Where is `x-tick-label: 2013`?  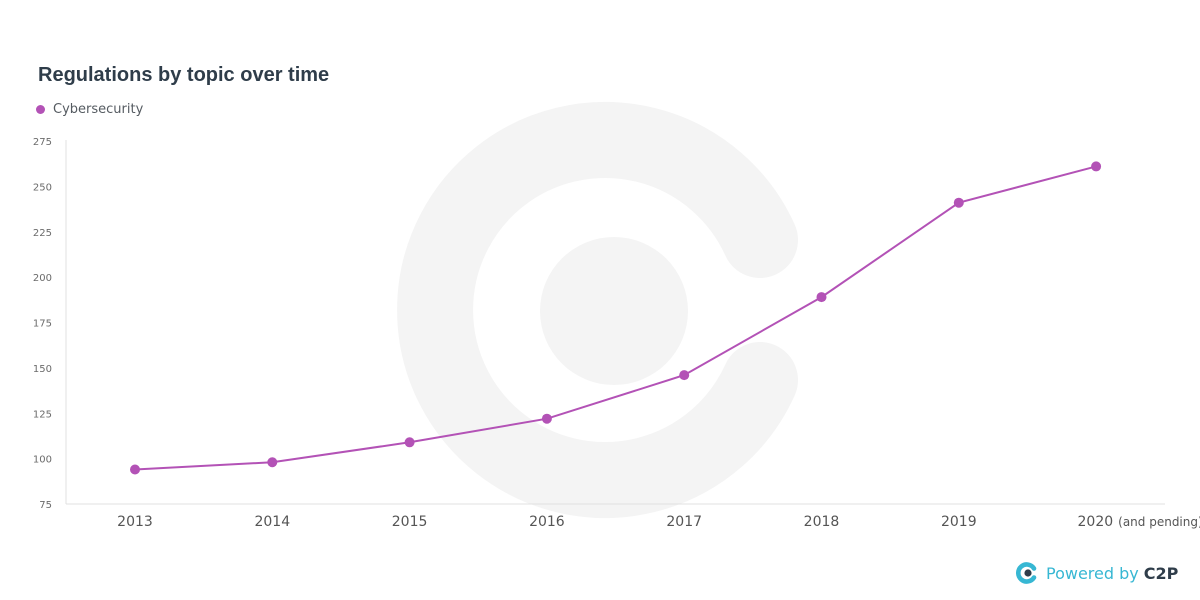 x-tick-label: 2013 is located at coordinates (135, 522).